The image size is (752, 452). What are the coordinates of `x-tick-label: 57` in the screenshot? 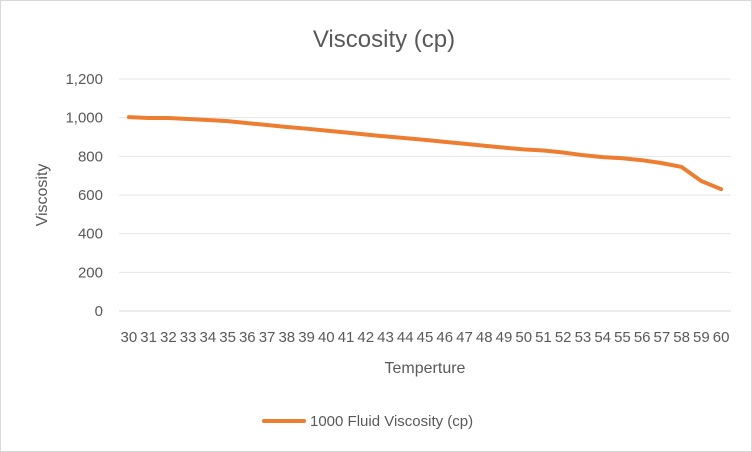 It's located at (662, 337).